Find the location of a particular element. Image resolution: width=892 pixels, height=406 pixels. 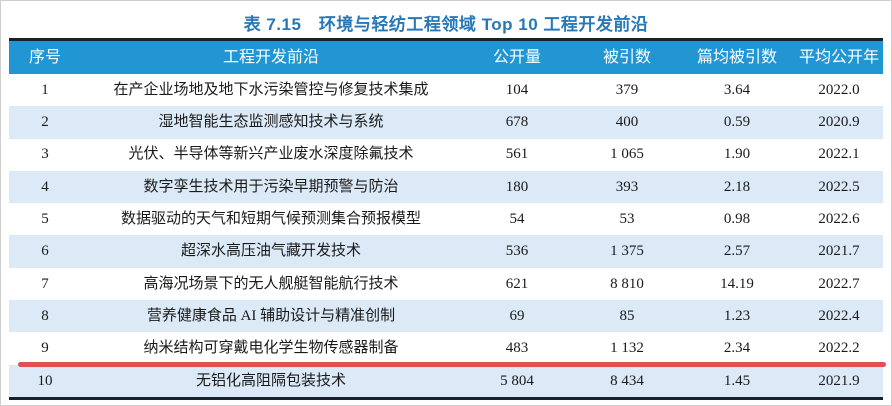

table-header-row: 序号 工程开发前沿 公开量 被引数 篇均被引数 平均公开年 is located at coordinates (446, 56).